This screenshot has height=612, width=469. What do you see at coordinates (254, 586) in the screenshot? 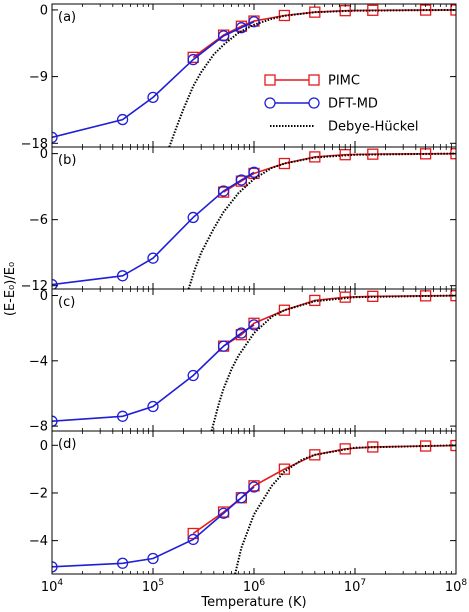
I see `x-tick-label: 10⁶` at bounding box center [254, 586].